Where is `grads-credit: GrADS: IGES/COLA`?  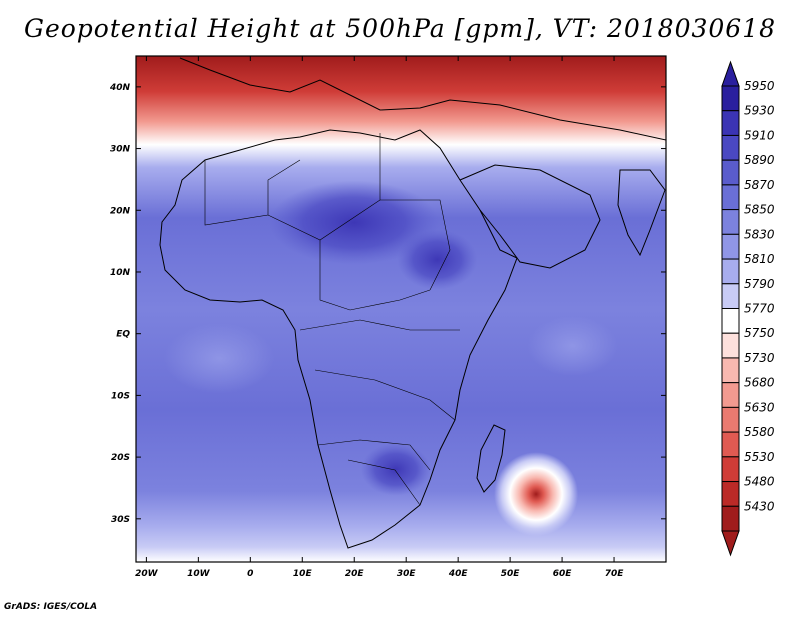 grads-credit: GrADS: IGES/COLA is located at coordinates (51, 607).